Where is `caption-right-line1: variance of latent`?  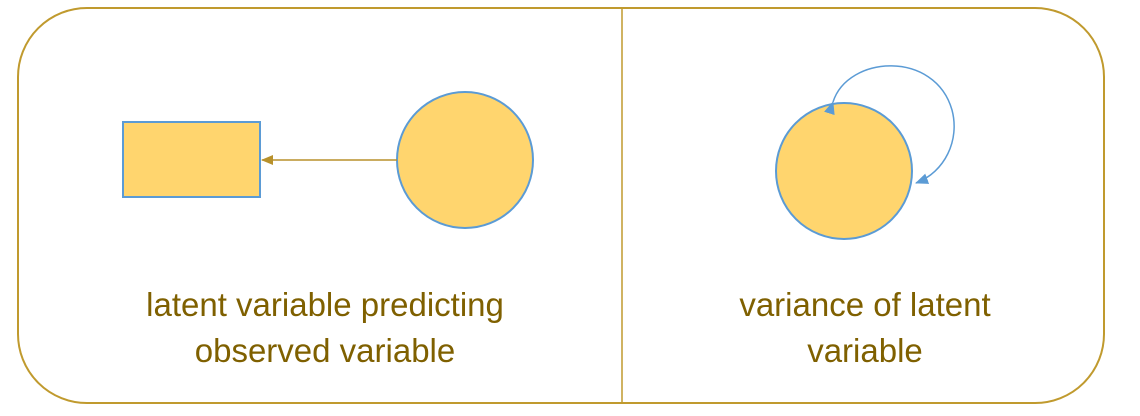
caption-right-line1: variance of latent is located at coordinates (865, 304).